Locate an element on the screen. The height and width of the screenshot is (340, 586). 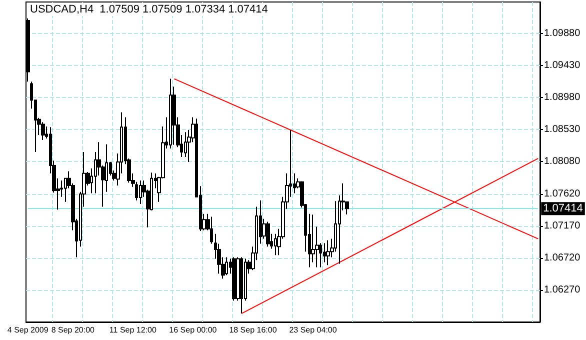
x-tick-label: 8 Sep 20:00 is located at coordinates (73, 330).